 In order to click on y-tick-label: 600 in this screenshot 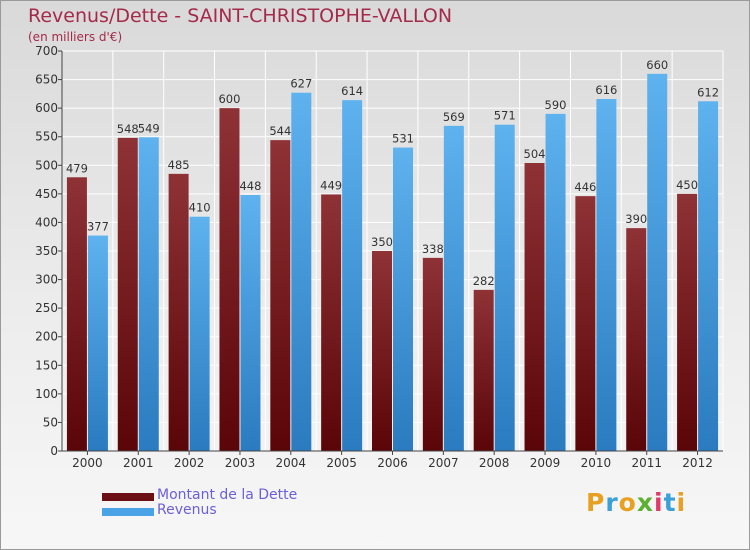, I will do `click(46, 108)`.